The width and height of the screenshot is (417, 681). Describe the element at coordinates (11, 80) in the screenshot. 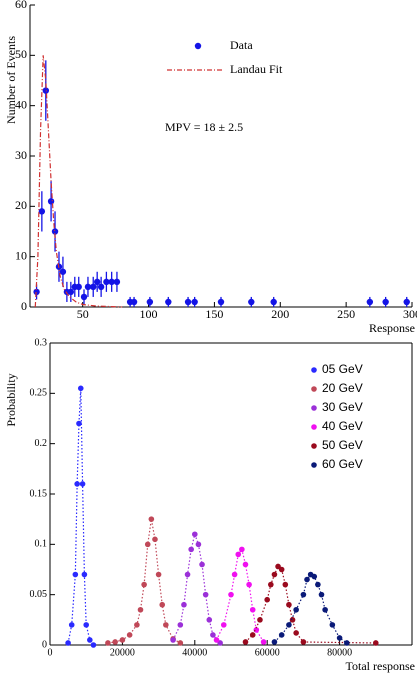

I see `y-axis-label: Number of Events` at that location.